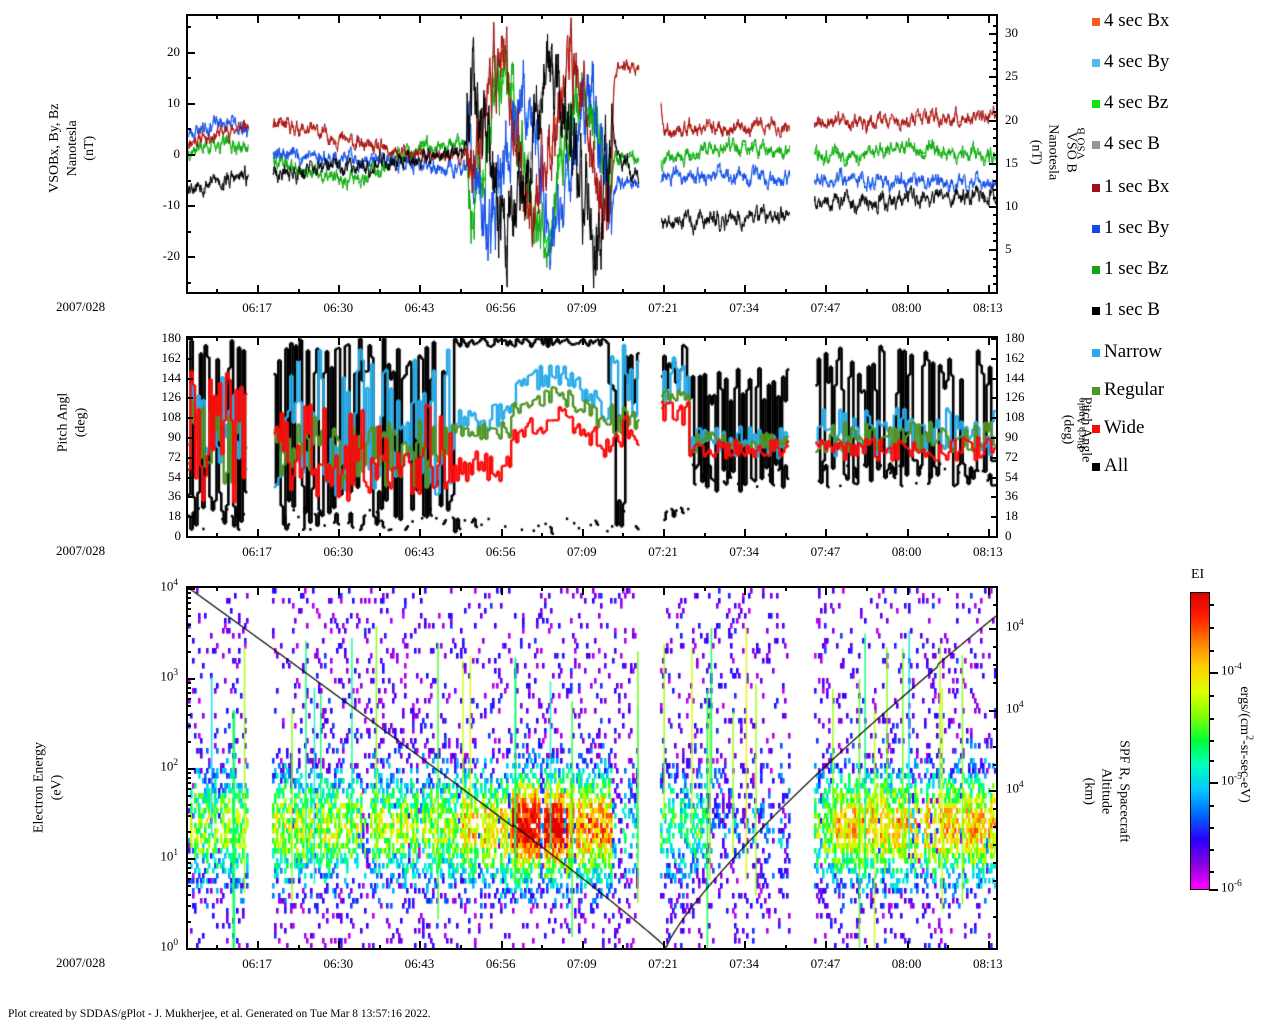 The width and height of the screenshot is (1280, 1024). What do you see at coordinates (419, 307) in the screenshot?
I see `x-axis-tick-label: 06:43` at bounding box center [419, 307].